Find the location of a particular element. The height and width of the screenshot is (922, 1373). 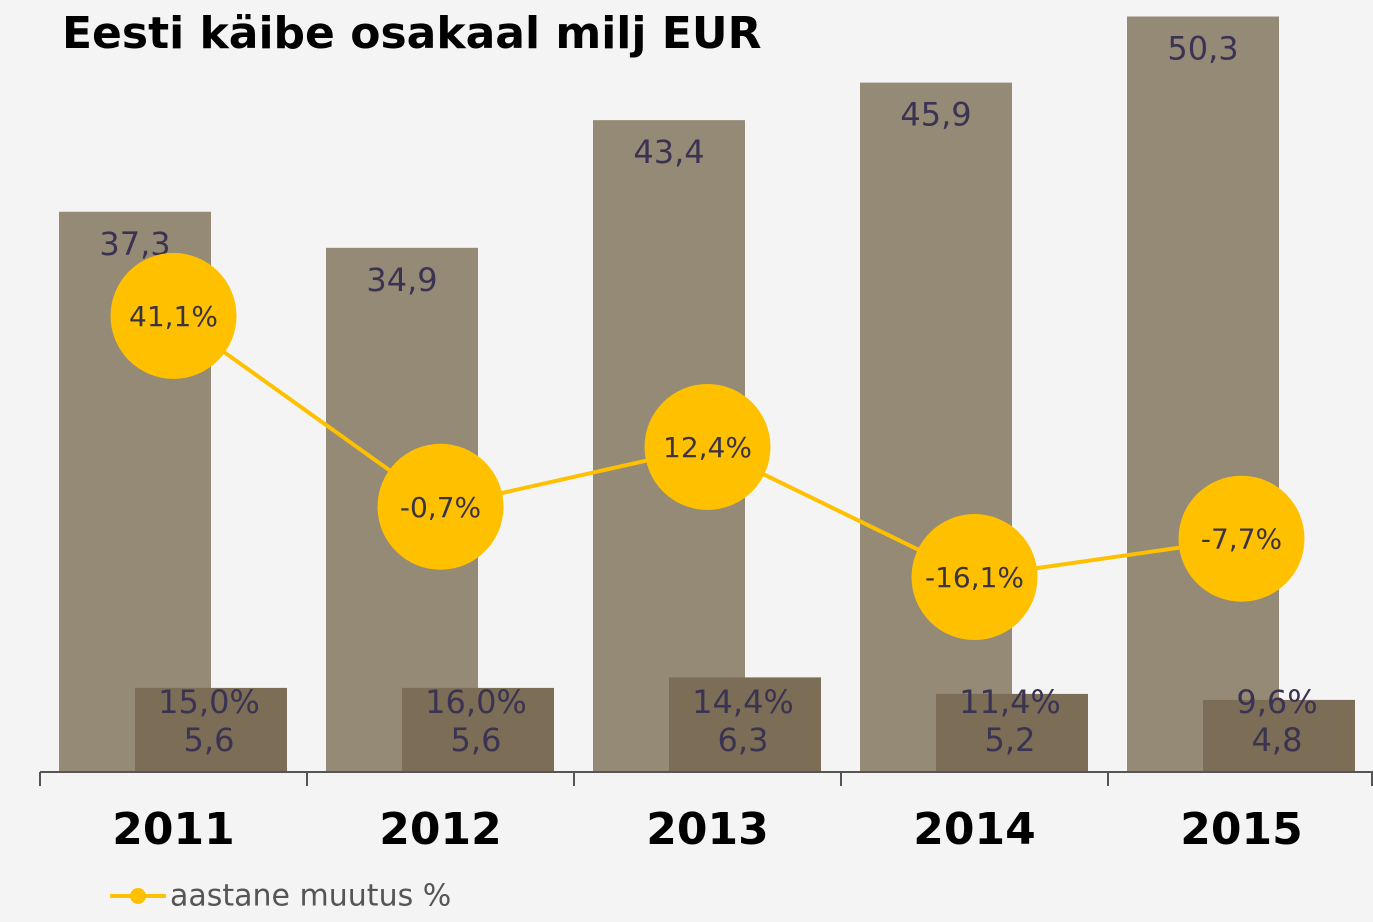

data-label: 6,3 is located at coordinates (743, 740).